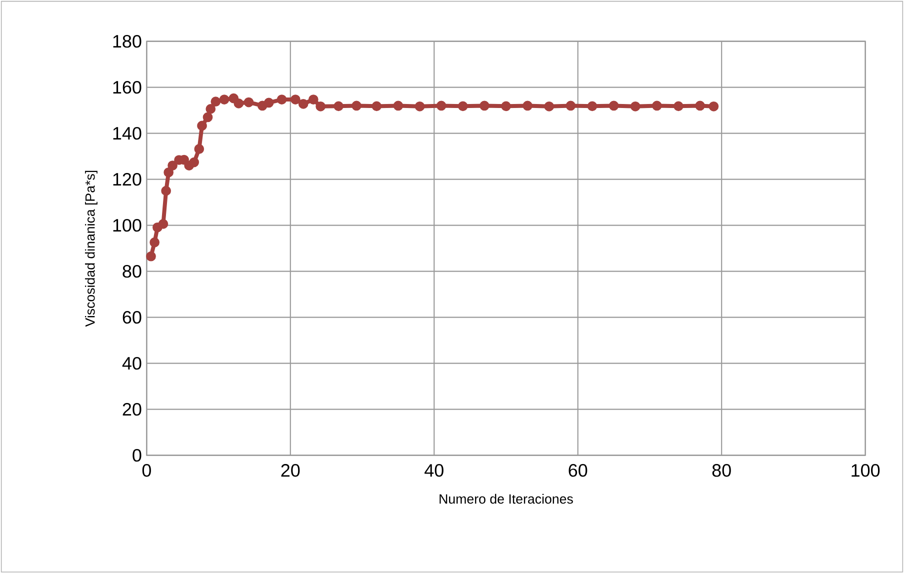 The image size is (904, 573). I want to click on y-tick-label: 180, so click(127, 41).